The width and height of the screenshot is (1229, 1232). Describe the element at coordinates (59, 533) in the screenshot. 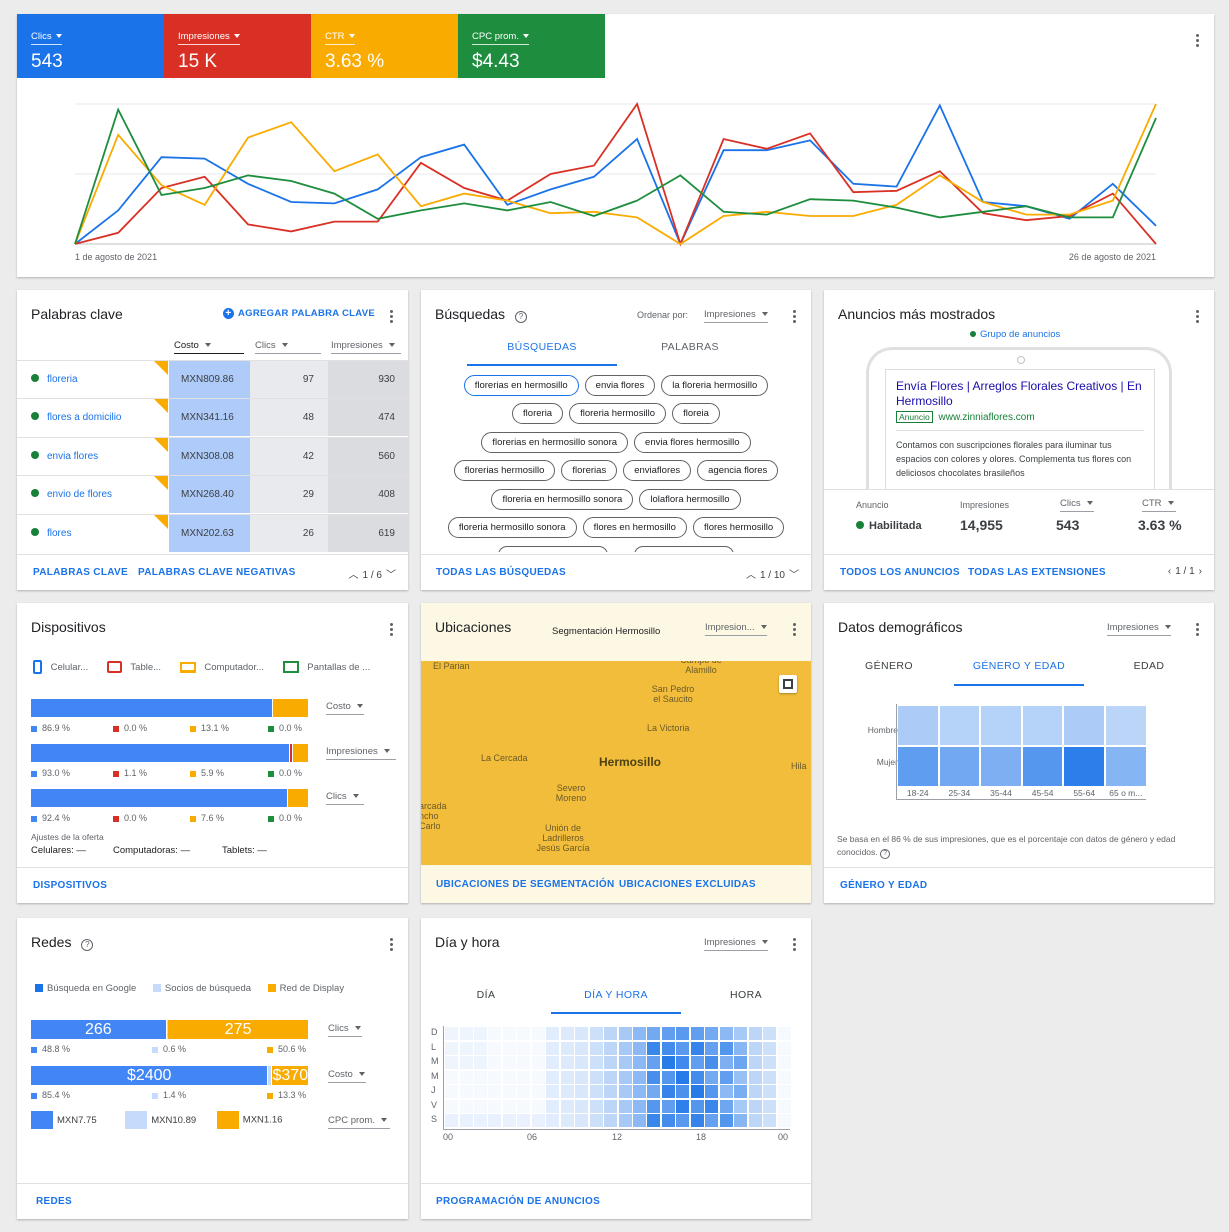

I see `keyword-text: flores` at that location.